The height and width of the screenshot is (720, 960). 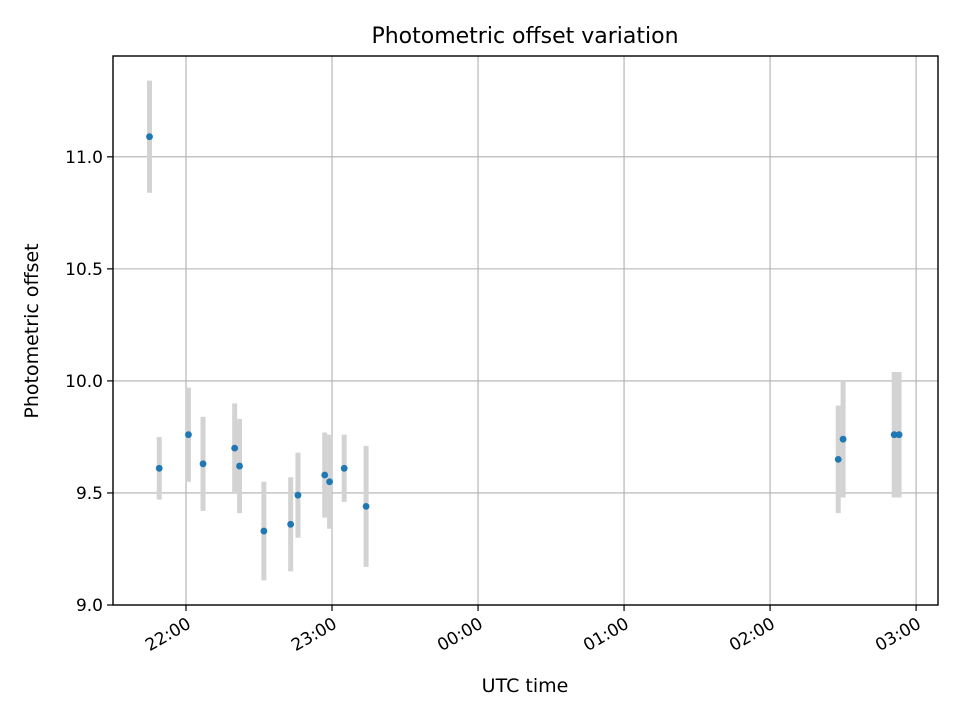 What do you see at coordinates (84, 382) in the screenshot?
I see `y-tick-label: 10.0` at bounding box center [84, 382].